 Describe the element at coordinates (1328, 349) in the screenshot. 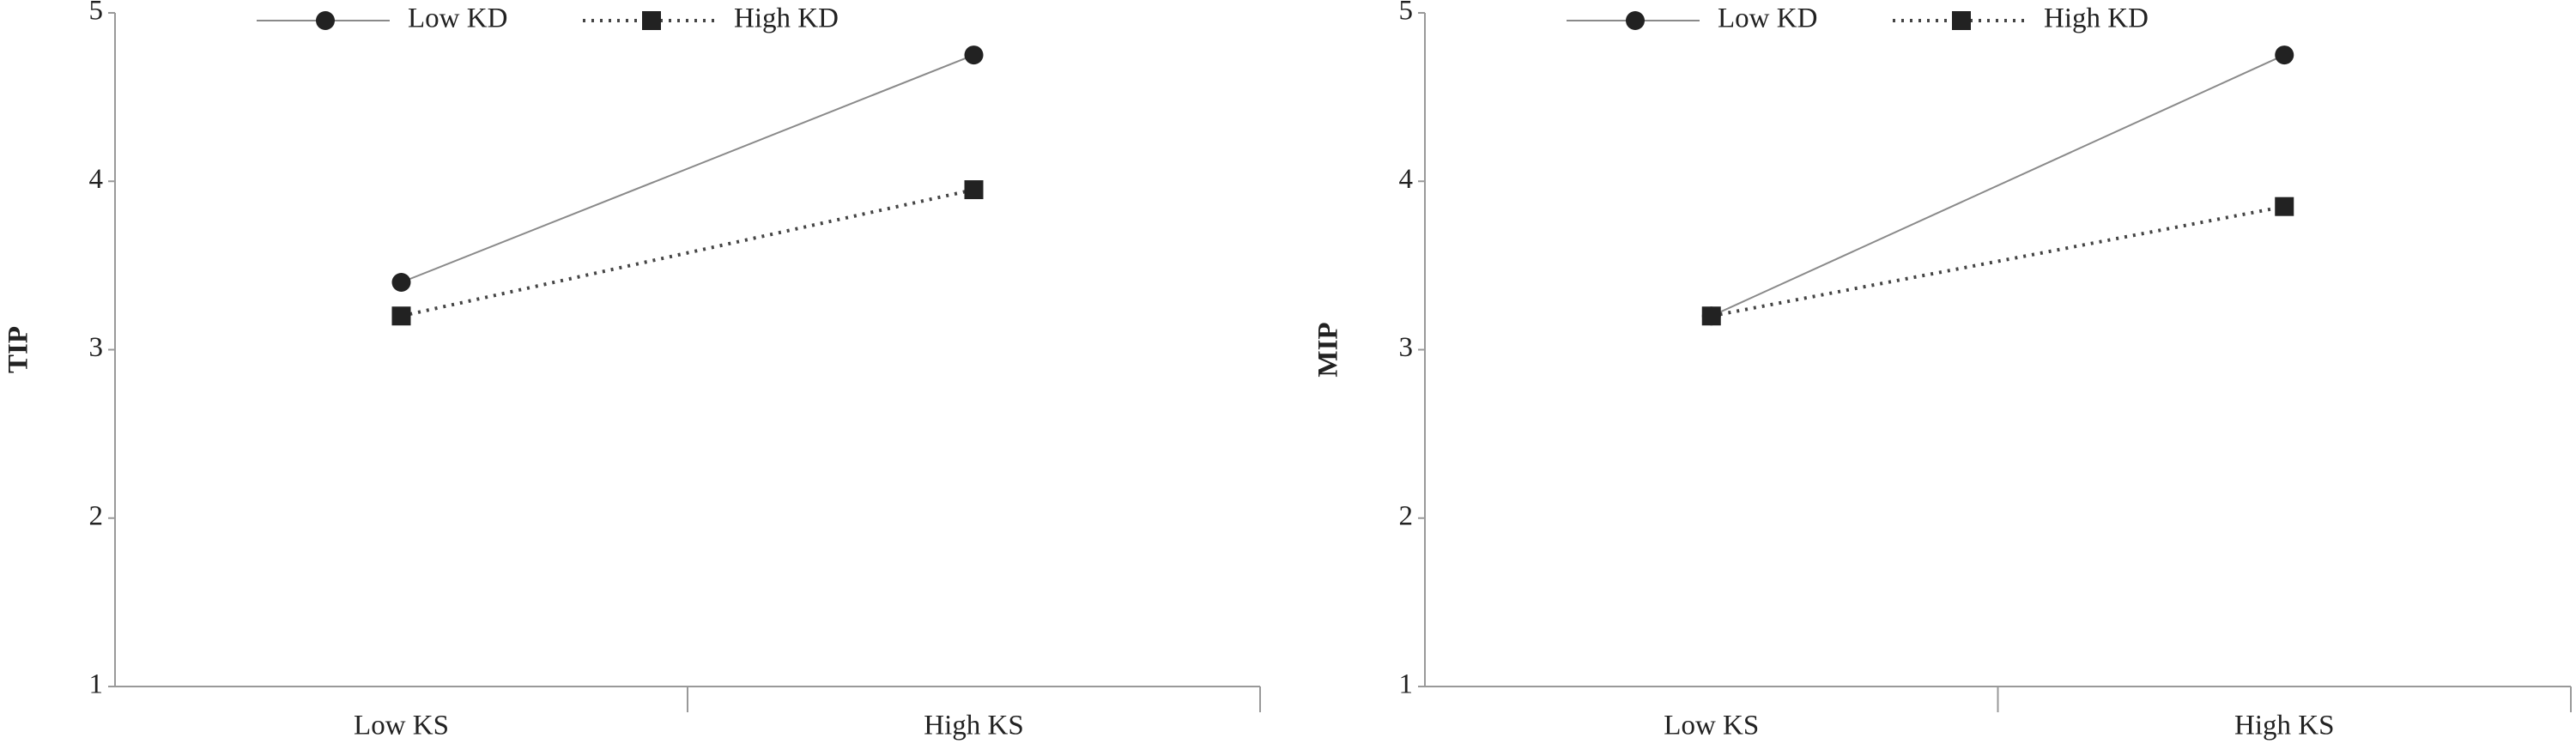

I see `y-axis-label: MIP` at that location.